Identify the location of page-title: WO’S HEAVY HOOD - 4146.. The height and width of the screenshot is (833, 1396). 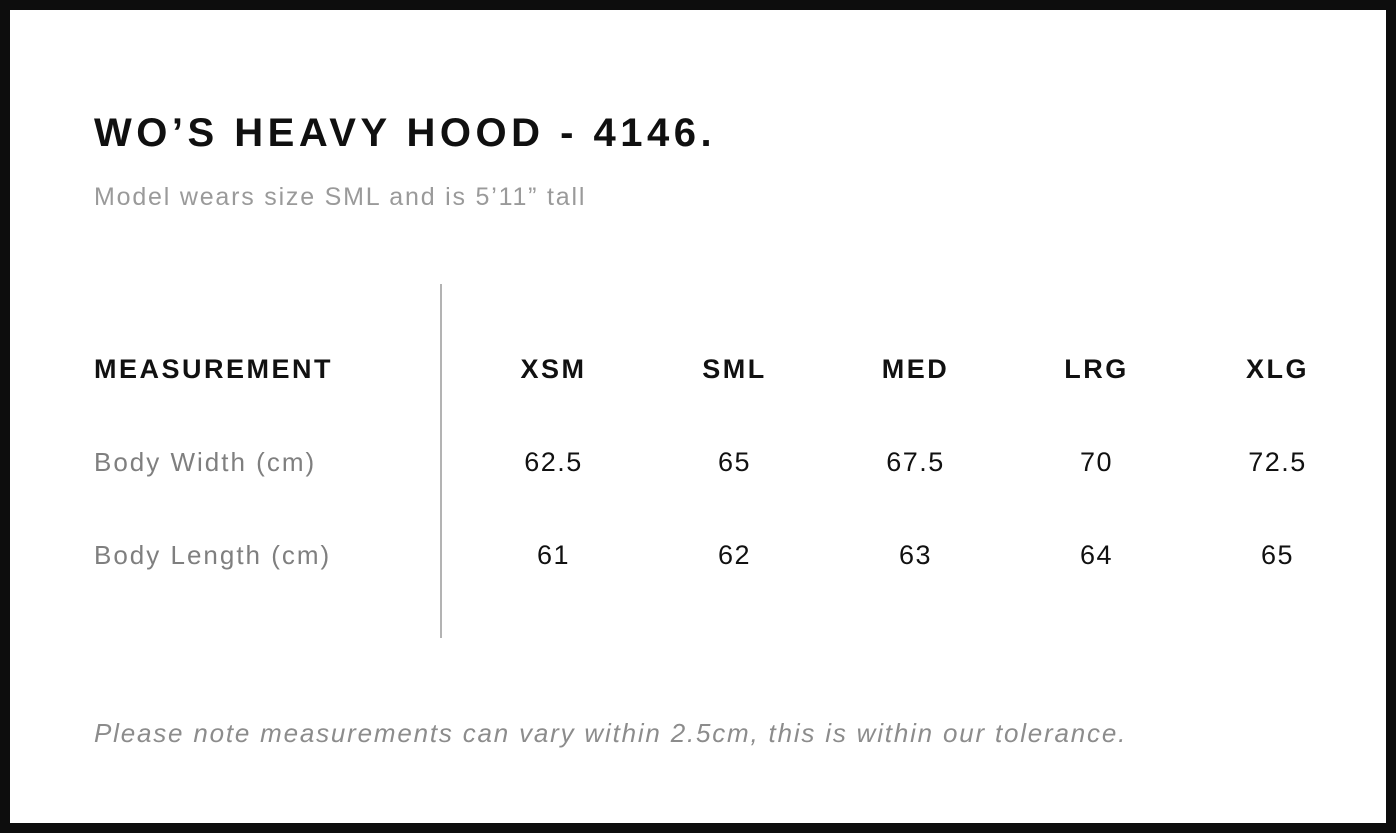
(405, 133).